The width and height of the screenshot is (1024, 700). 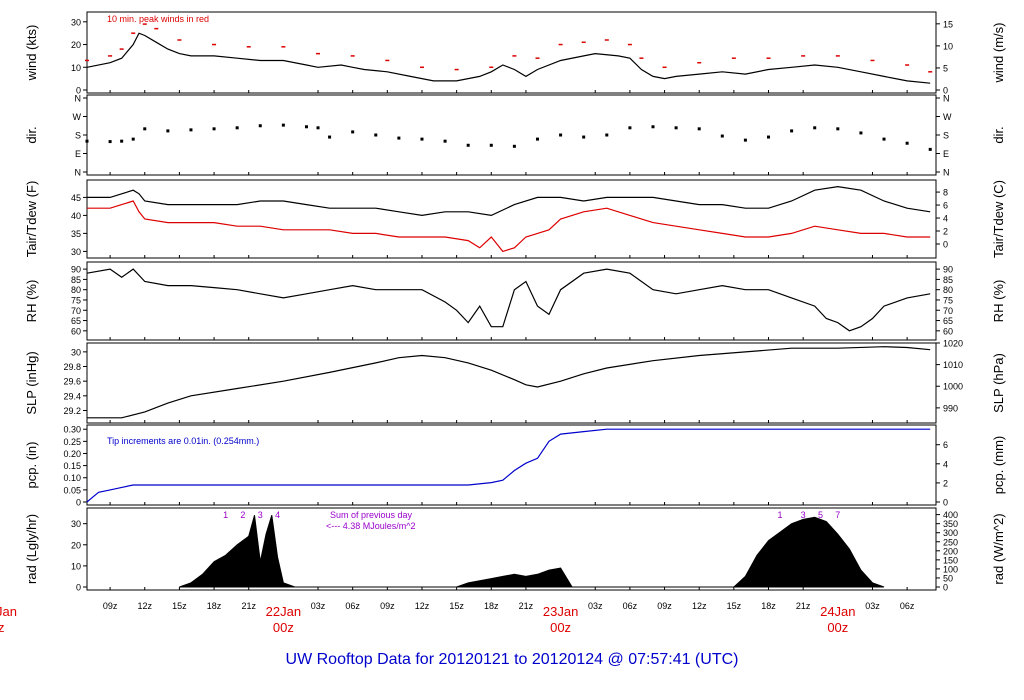 I want to click on y-tick-label-right: 350, so click(x=950, y=524).